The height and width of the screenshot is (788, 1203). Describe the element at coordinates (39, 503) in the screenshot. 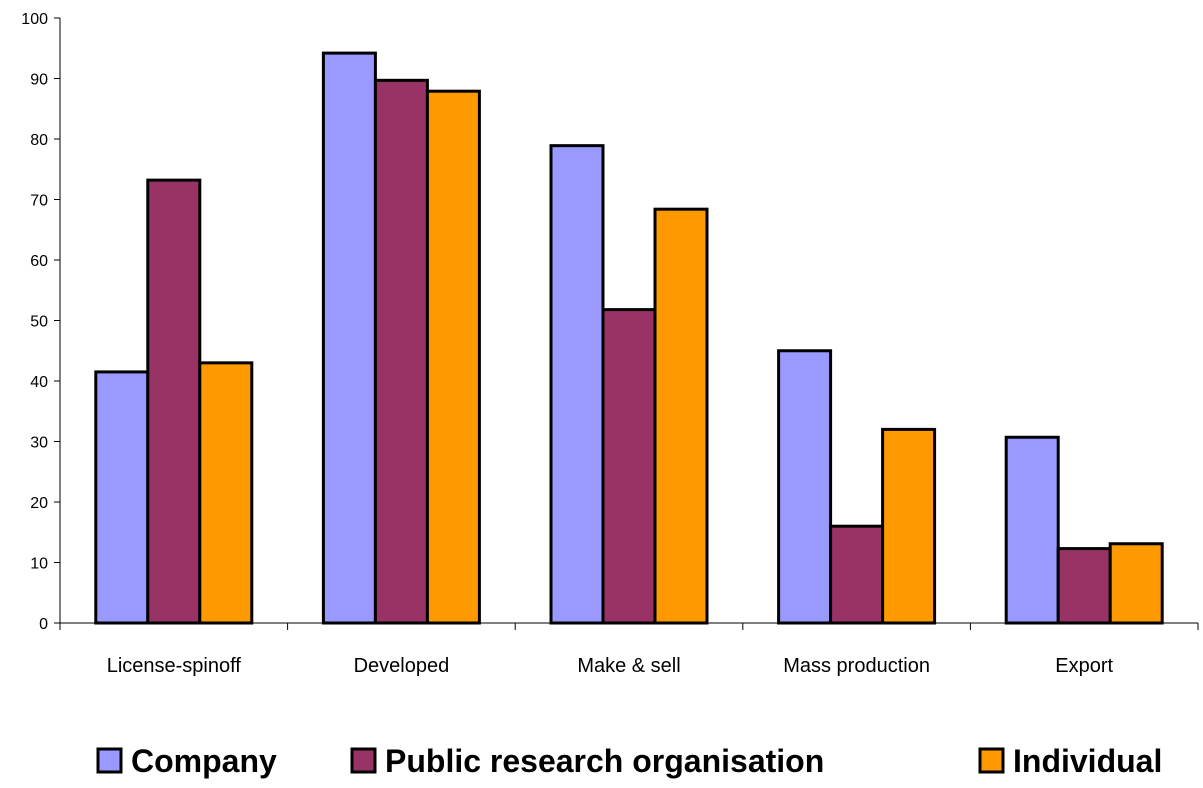

I see `y-tick-label: 20` at that location.